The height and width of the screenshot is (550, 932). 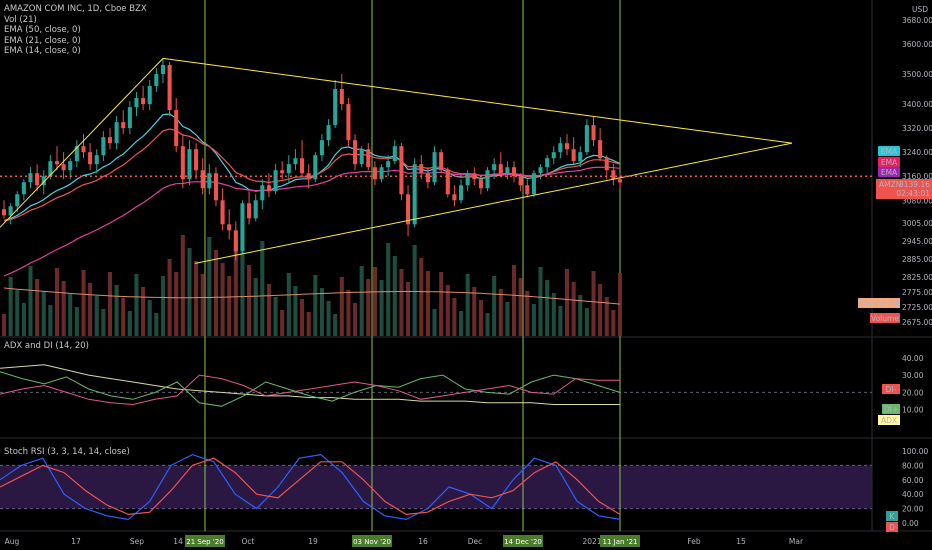 What do you see at coordinates (67, 452) in the screenshot?
I see `stoch-pane-title: Stoch RSI (3, 3, 14, 14, close)` at bounding box center [67, 452].